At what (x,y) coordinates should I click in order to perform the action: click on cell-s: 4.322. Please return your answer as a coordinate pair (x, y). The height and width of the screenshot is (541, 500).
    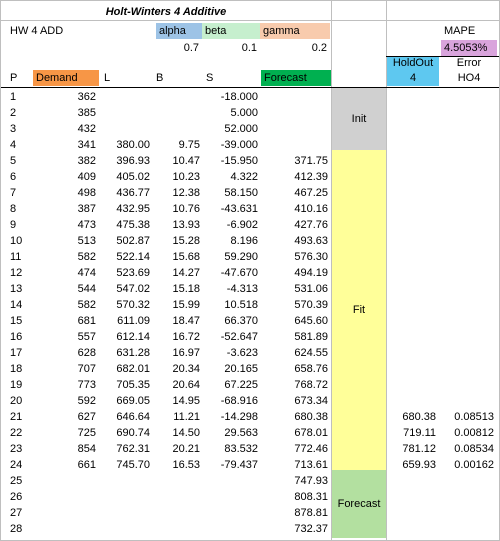
    Looking at the image, I should click on (244, 177).